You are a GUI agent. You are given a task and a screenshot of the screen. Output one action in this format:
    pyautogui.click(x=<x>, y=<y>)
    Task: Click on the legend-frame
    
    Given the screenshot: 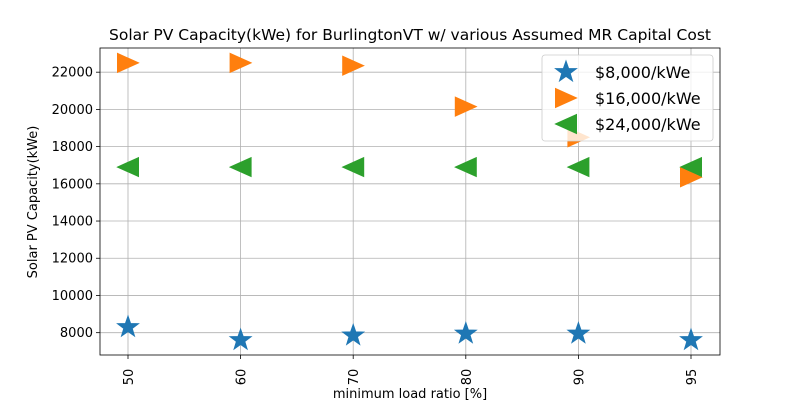 What is the action you would take?
    pyautogui.click(x=627, y=98)
    